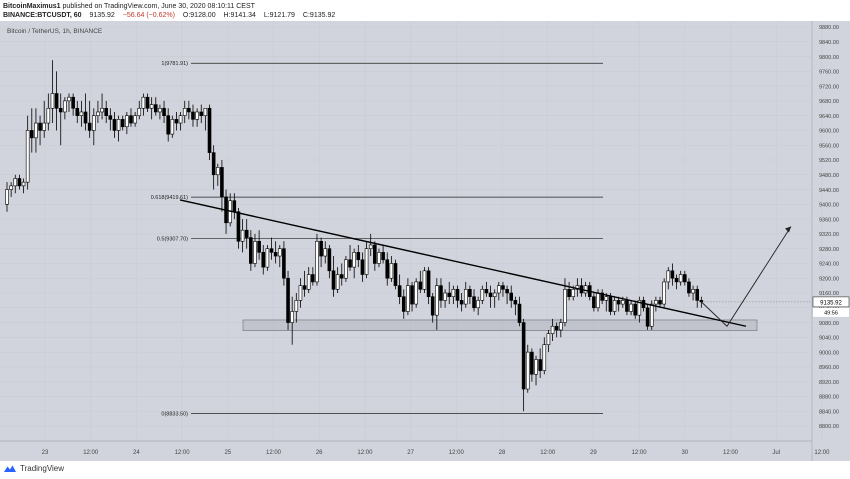 This screenshot has width=850, height=479. Describe the element at coordinates (319, 453) in the screenshot. I see `x-tick-label: 26` at that location.